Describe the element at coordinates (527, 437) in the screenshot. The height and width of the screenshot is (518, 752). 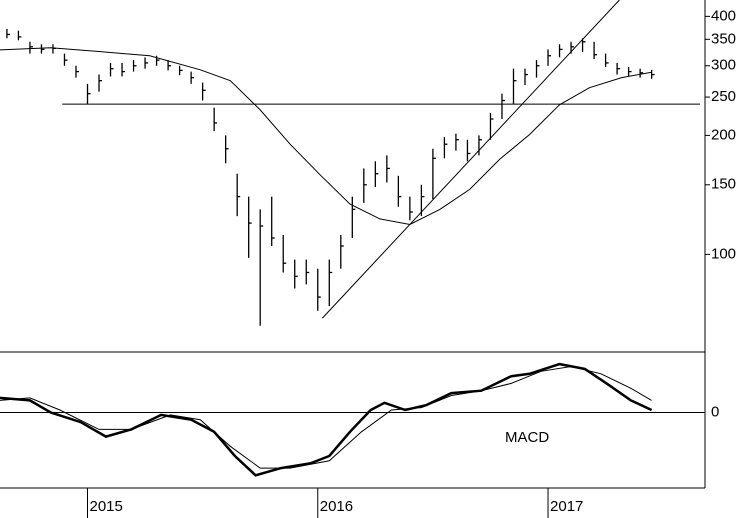
I see `macd-label: MACD` at that location.